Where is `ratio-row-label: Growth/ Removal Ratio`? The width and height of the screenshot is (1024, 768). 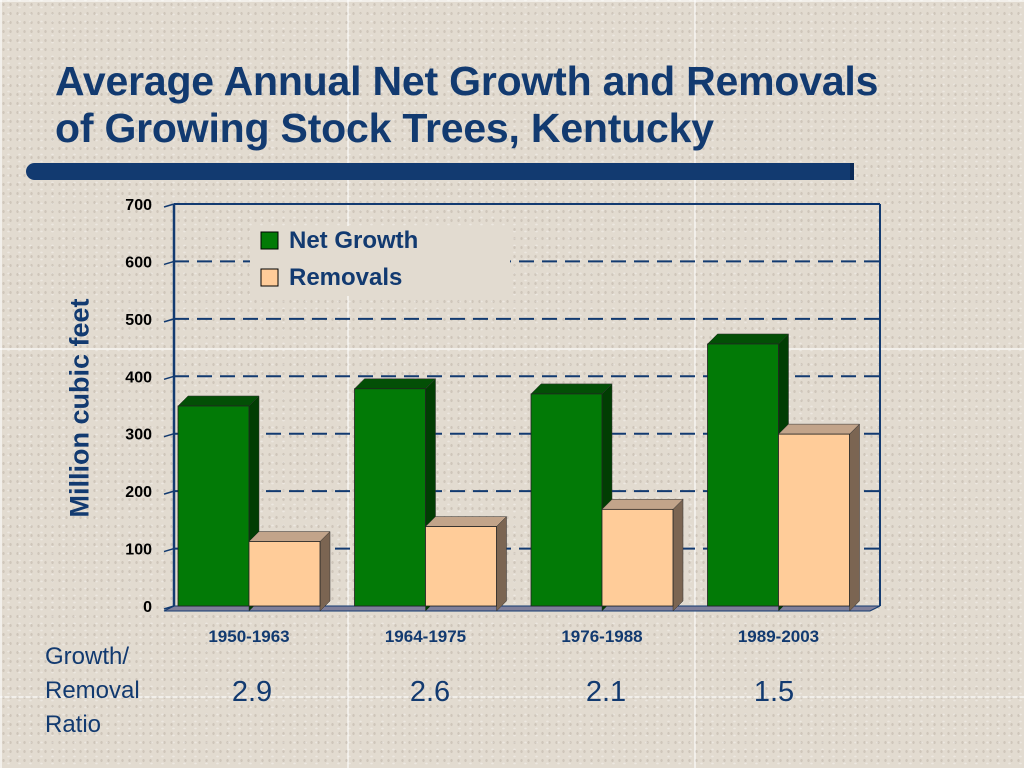 ratio-row-label: Growth/ Removal Ratio is located at coordinates (115, 691).